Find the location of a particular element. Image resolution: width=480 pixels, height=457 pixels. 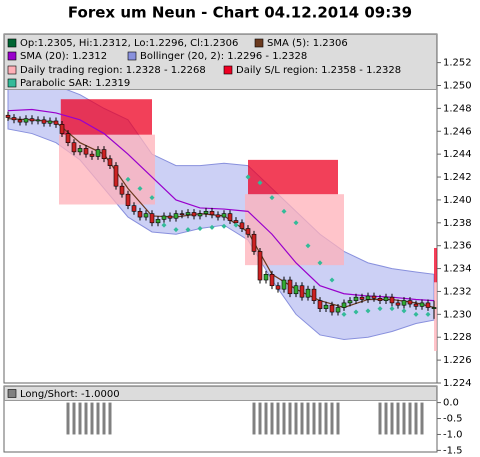

y-tick-label: 1.238 is located at coordinates (457, 223).